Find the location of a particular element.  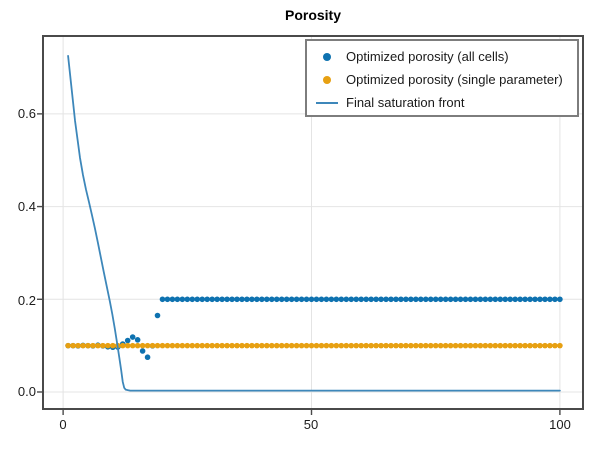

y-tick-label-0.0: 0.0 is located at coordinates (26, 391).